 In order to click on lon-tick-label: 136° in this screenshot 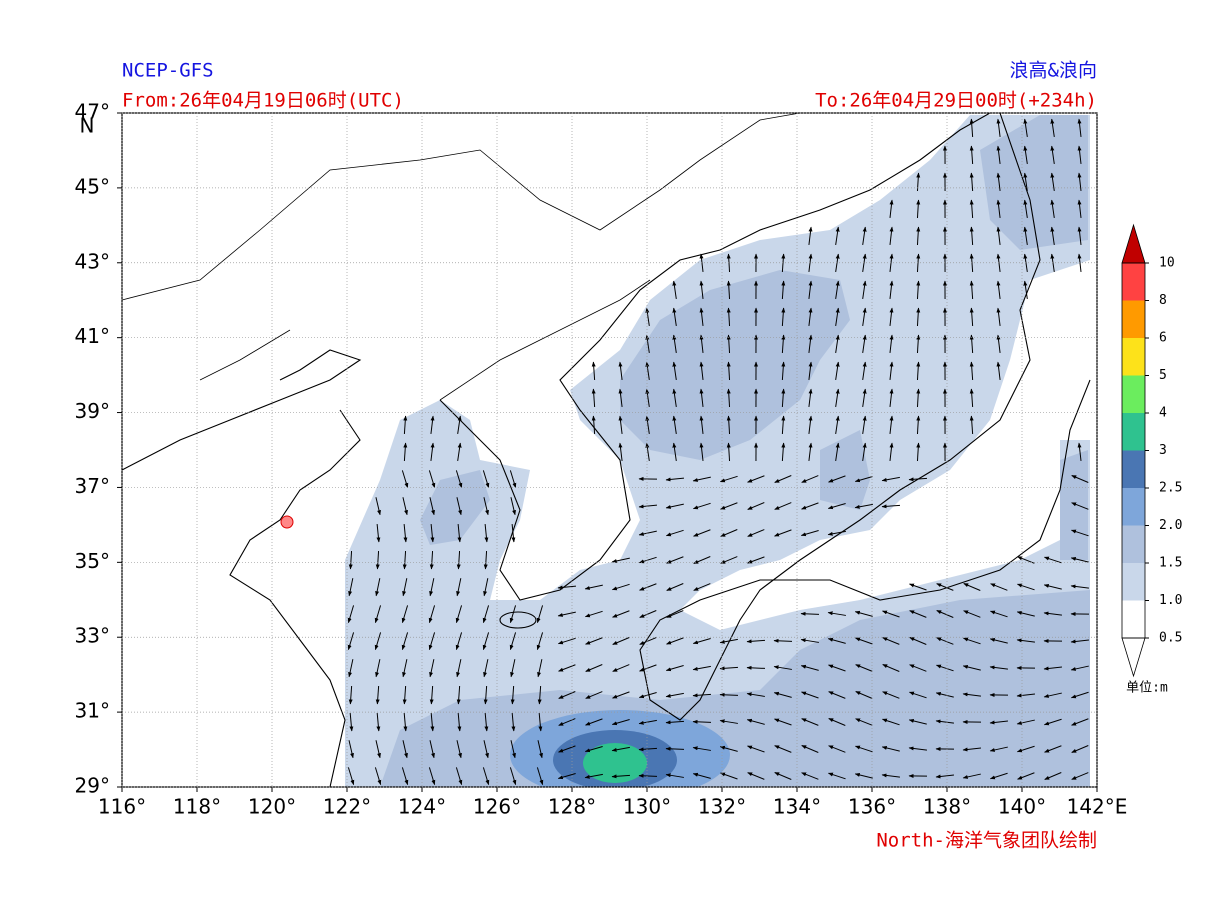, I will do `click(872, 807)`.